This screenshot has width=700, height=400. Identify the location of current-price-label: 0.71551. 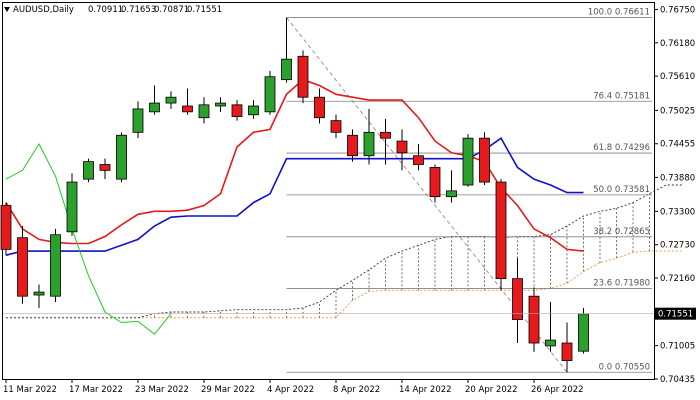
(675, 315).